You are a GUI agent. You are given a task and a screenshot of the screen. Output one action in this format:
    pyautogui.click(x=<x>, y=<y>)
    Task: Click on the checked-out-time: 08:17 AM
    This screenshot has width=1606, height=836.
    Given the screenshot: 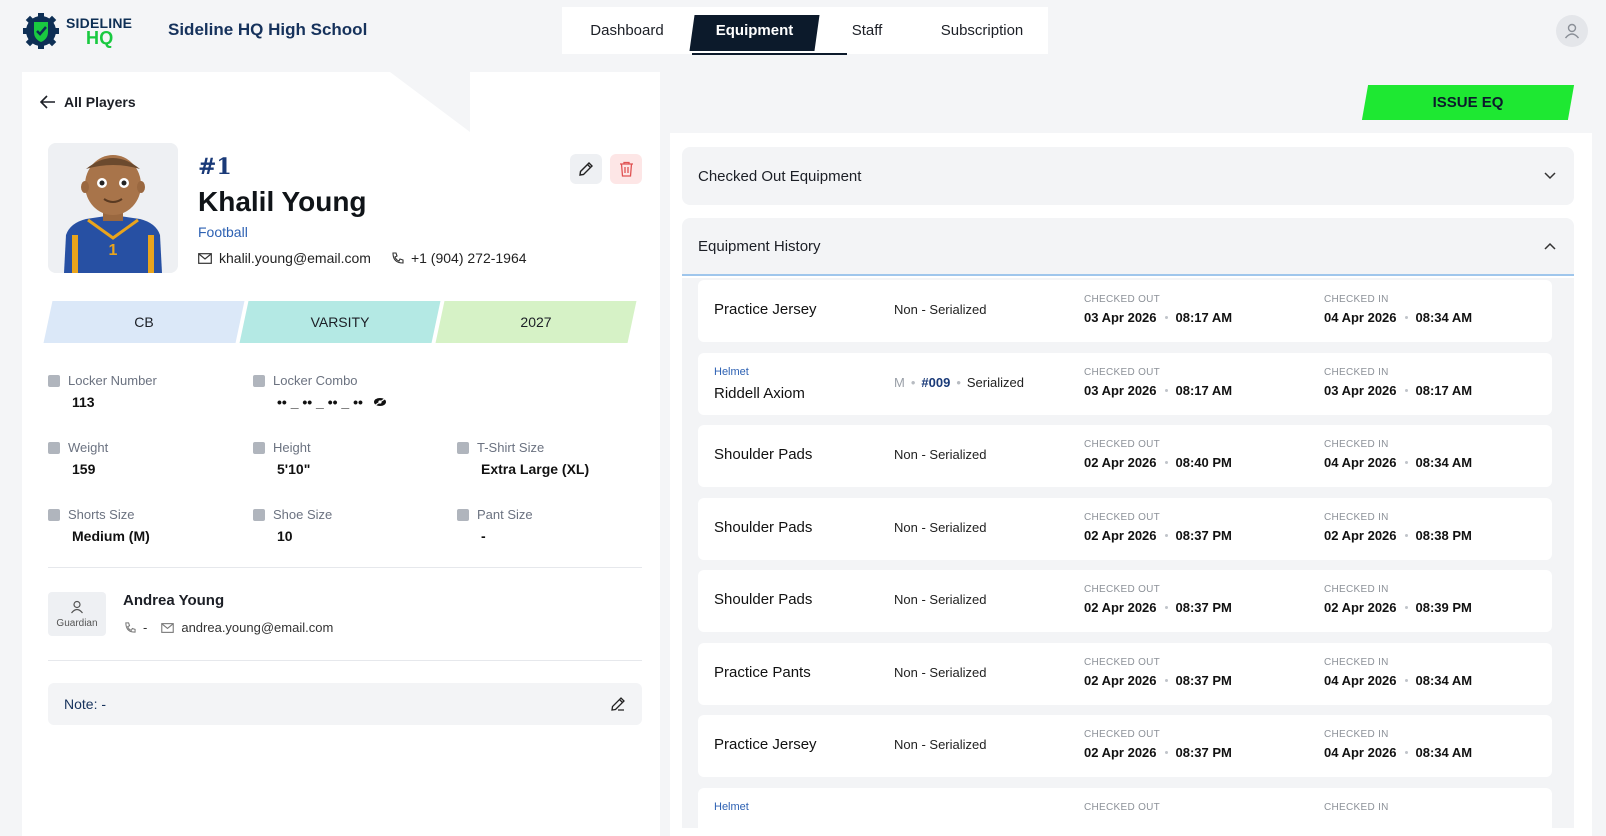 What is the action you would take?
    pyautogui.click(x=1204, y=390)
    